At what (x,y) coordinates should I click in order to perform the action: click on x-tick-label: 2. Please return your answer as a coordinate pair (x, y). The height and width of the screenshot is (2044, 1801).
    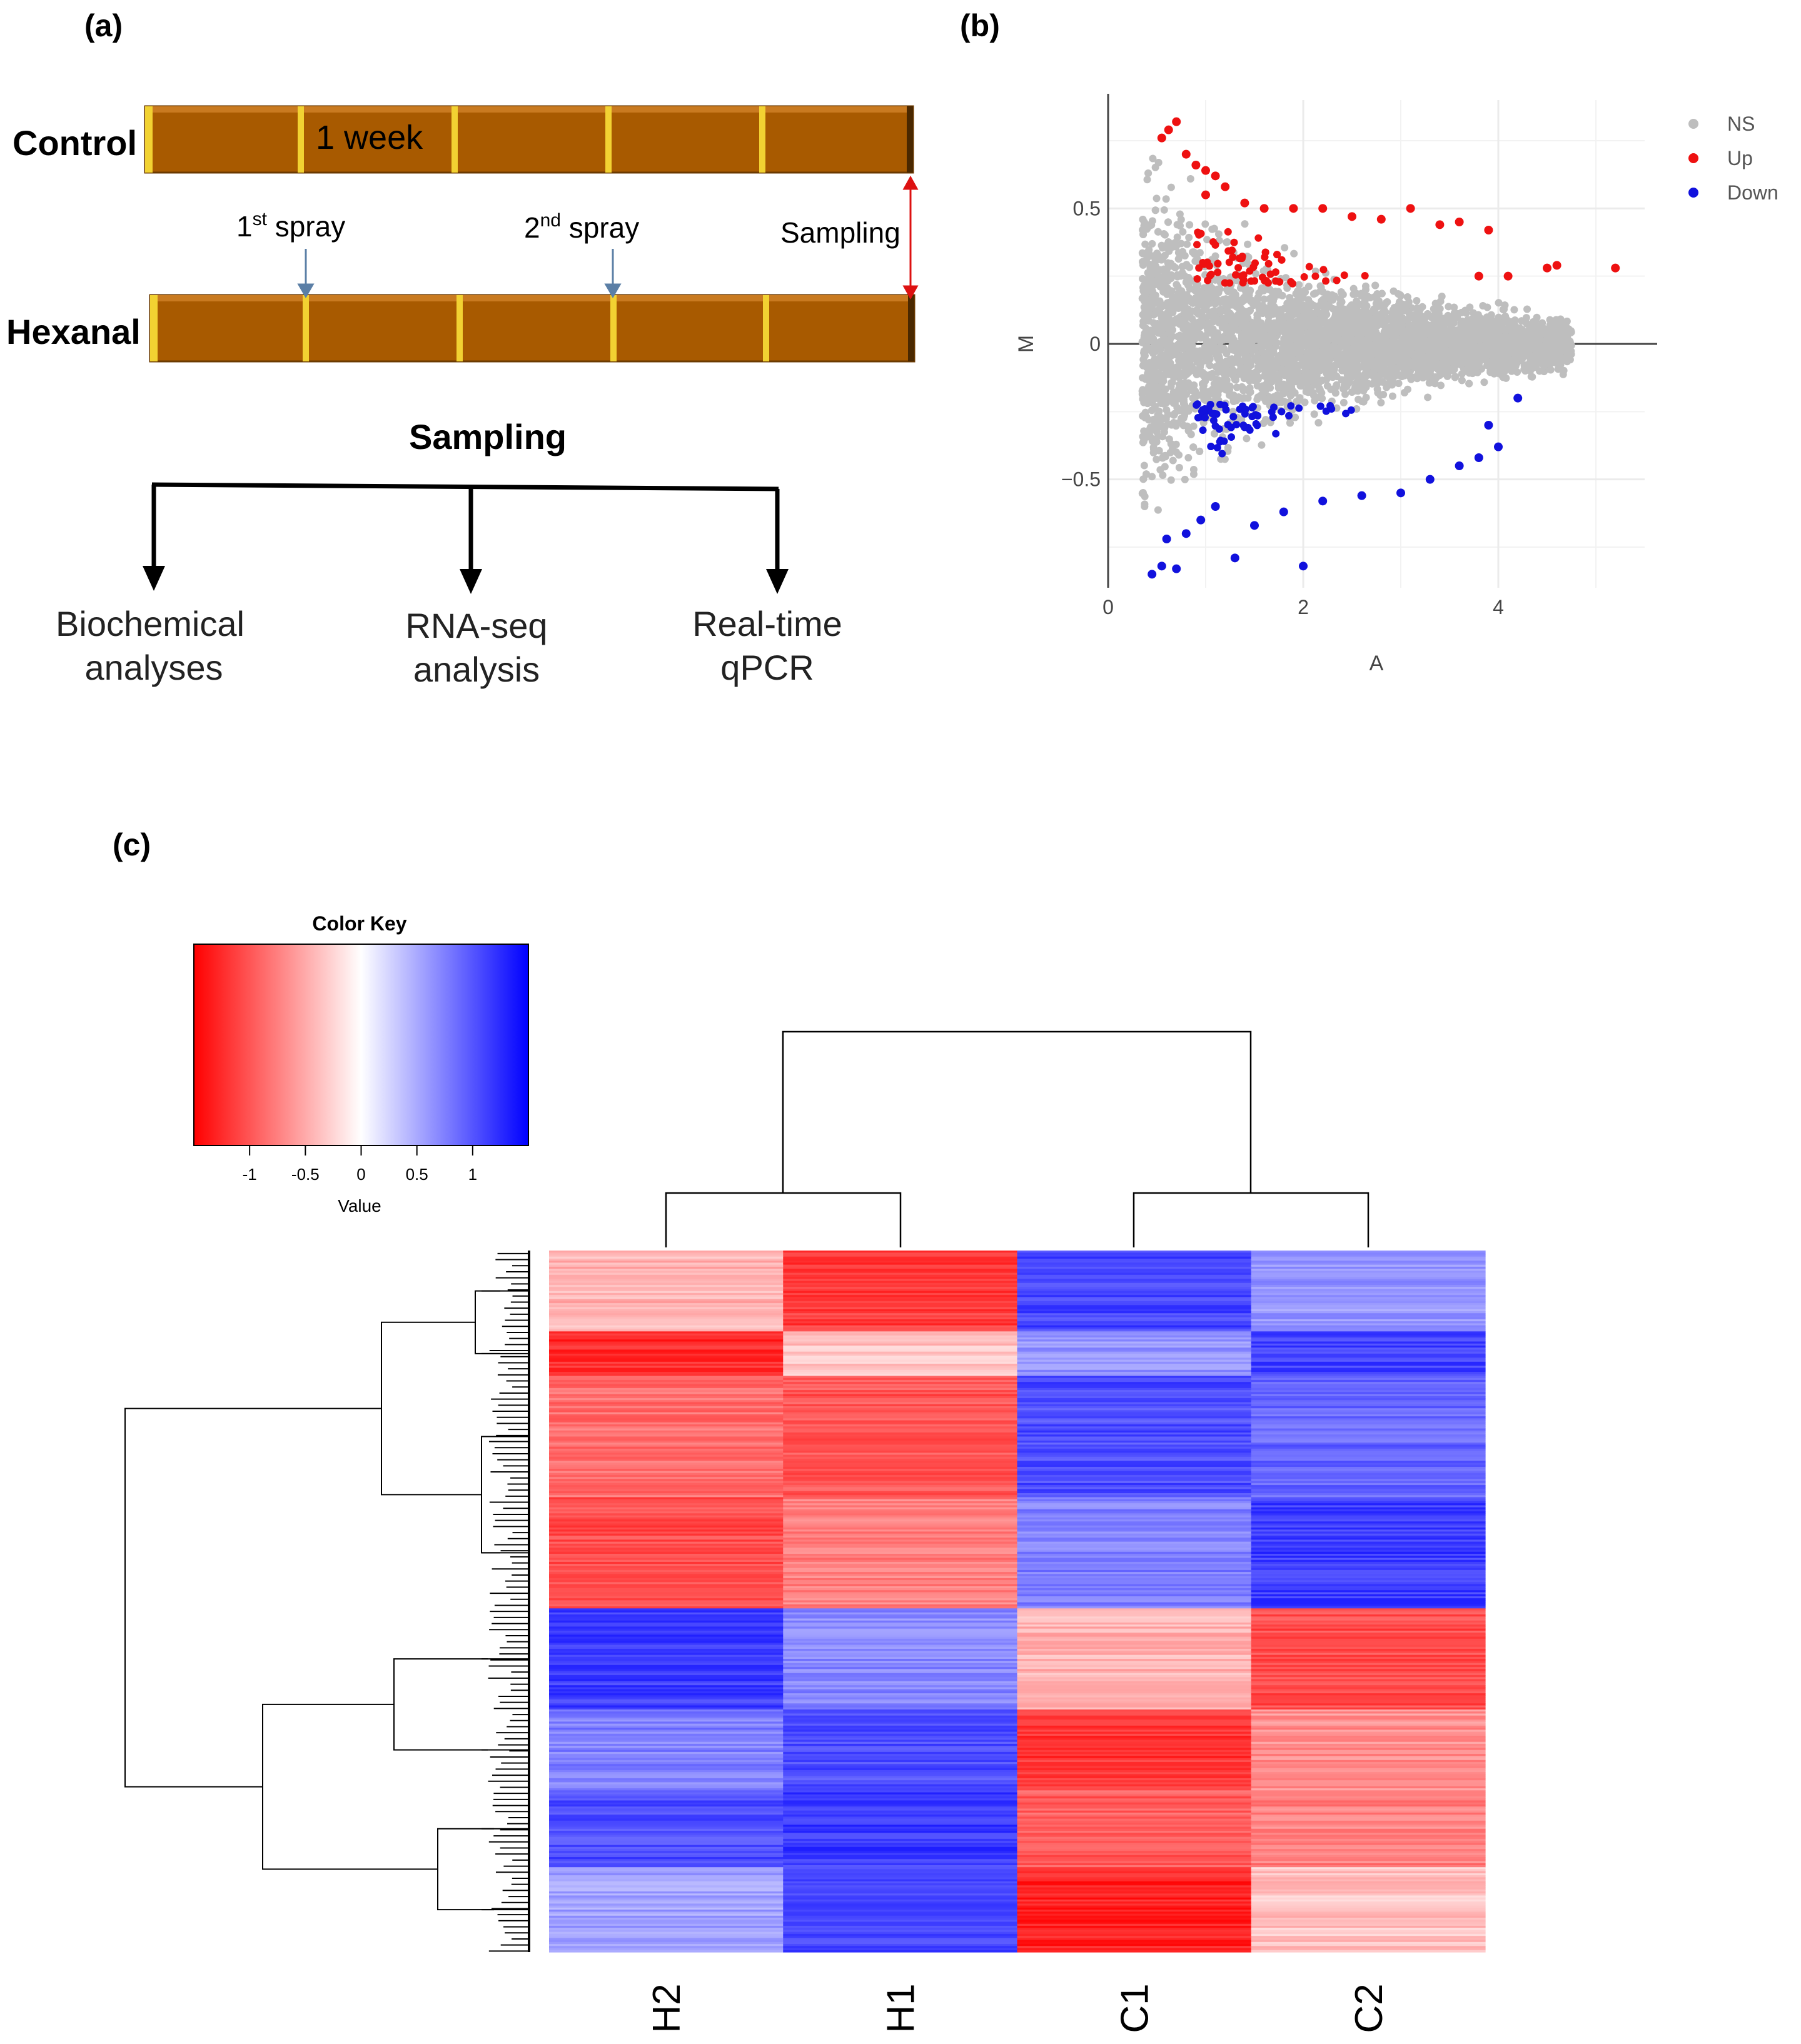
    Looking at the image, I should click on (1303, 607).